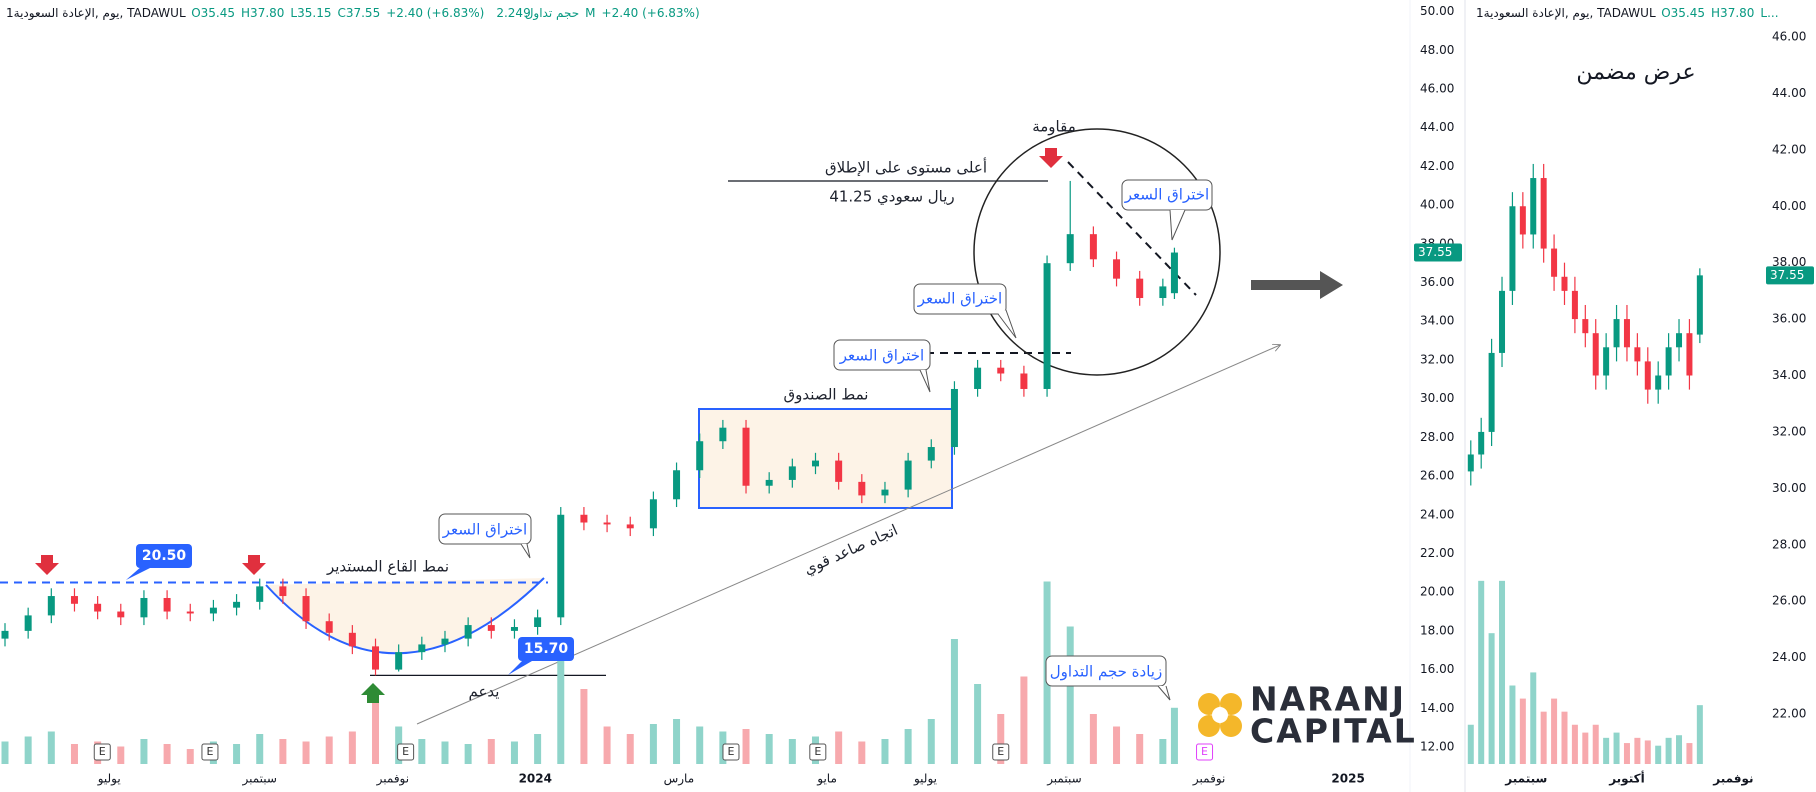  I want to click on annotation: نمط الصندوق, so click(826, 395).